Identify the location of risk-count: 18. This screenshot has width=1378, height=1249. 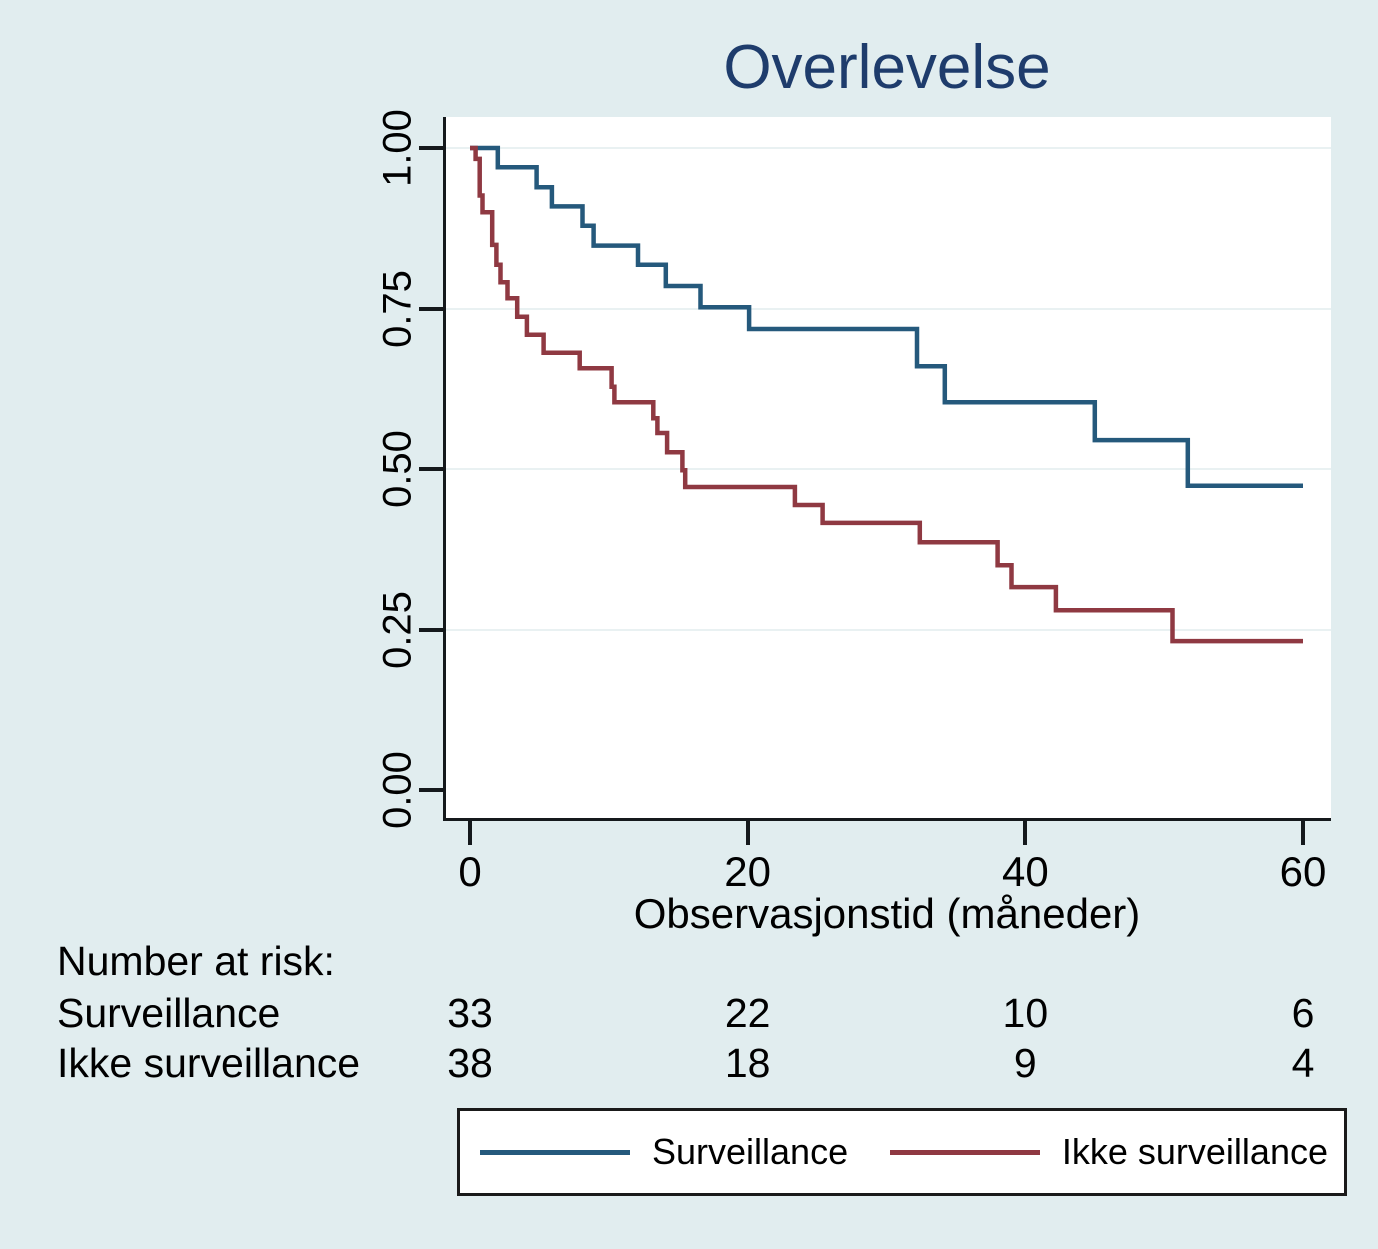
(747, 1063).